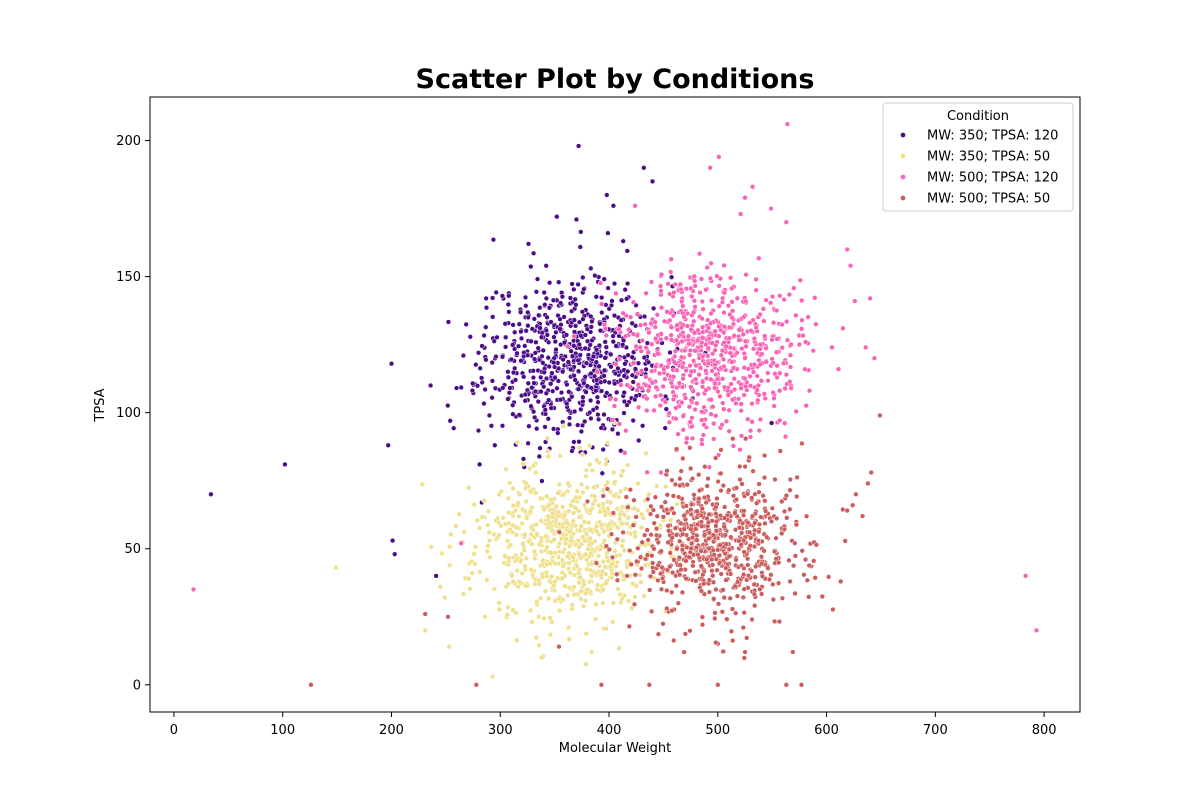 The height and width of the screenshot is (800, 1200). What do you see at coordinates (826, 730) in the screenshot?
I see `x-tick-label: 600` at bounding box center [826, 730].